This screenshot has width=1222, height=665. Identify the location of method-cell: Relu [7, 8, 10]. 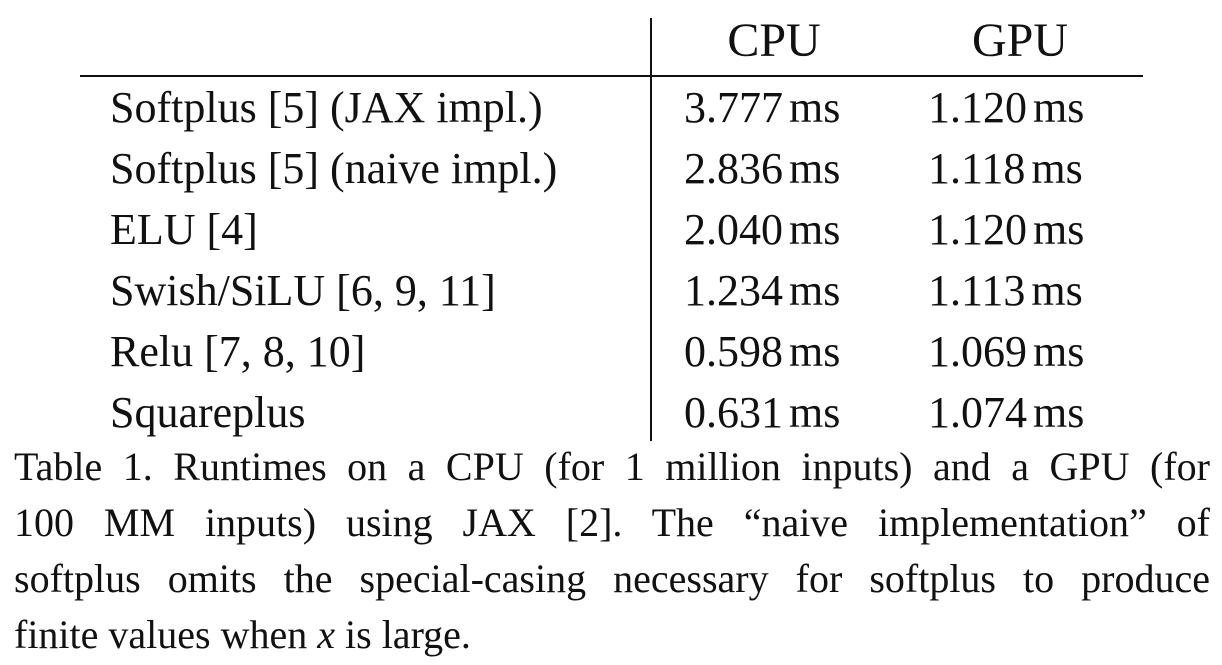
(238, 351).